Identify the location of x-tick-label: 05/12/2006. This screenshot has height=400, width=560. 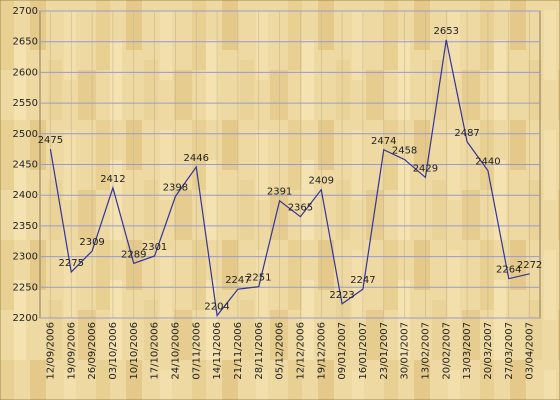
(280, 351).